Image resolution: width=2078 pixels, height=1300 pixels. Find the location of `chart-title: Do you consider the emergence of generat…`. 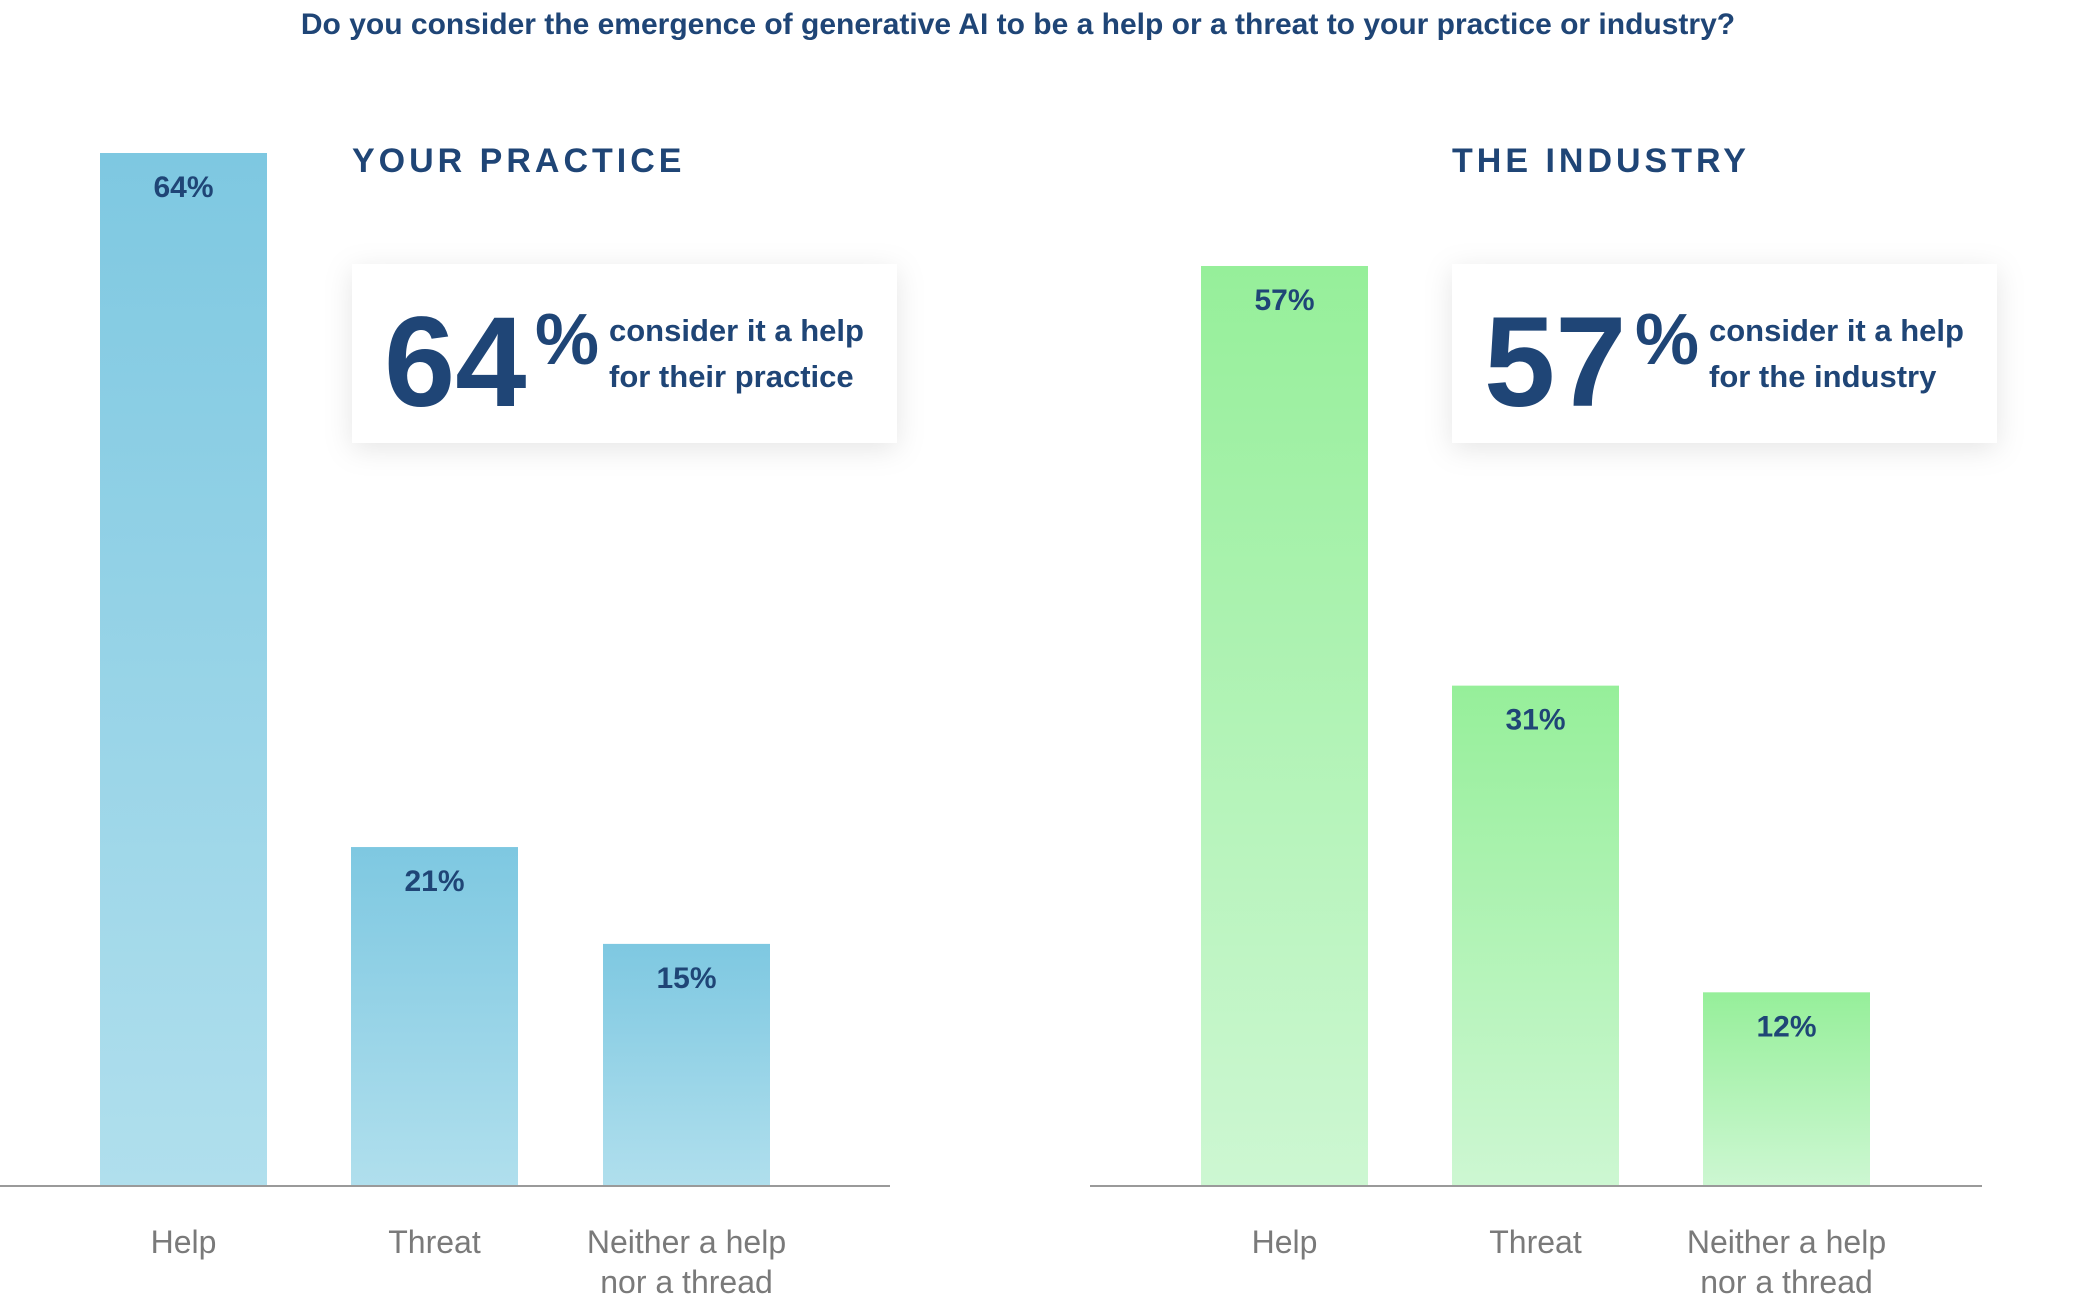

chart-title: Do you consider the emergence of generat… is located at coordinates (1018, 24).